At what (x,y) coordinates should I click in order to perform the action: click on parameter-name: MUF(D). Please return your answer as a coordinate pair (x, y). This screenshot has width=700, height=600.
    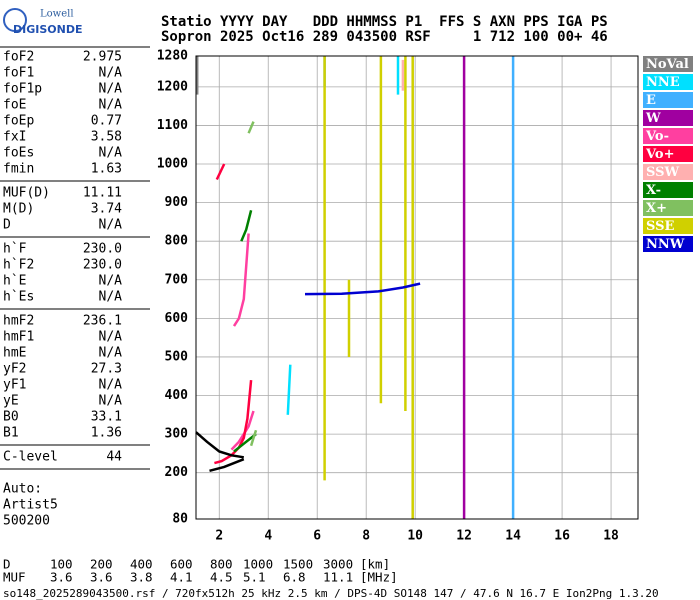
    Looking at the image, I should click on (26, 193).